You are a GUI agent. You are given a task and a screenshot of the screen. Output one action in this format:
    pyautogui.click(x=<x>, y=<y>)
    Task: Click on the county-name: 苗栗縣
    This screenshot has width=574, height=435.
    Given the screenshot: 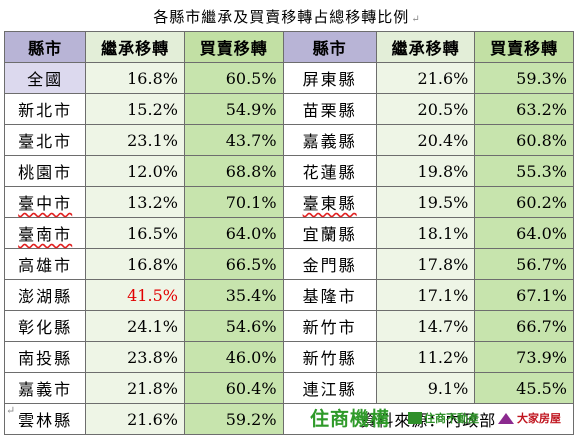 What is the action you would take?
    pyautogui.click(x=329, y=109)
    